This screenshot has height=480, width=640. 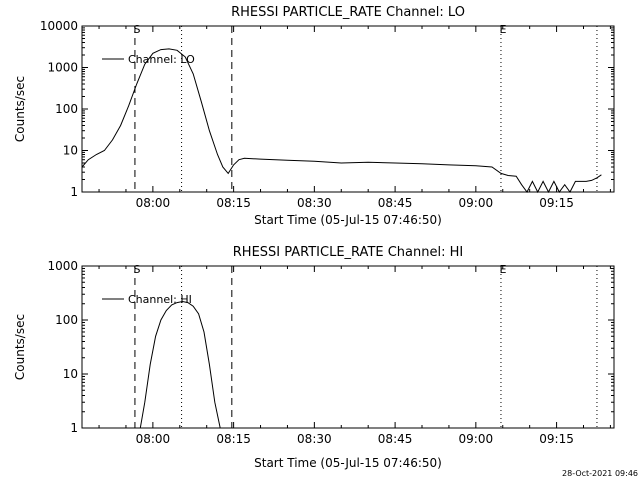 What do you see at coordinates (600, 473) in the screenshot?
I see `footer-timestamp: 28-Oct-2021 09:46` at bounding box center [600, 473].